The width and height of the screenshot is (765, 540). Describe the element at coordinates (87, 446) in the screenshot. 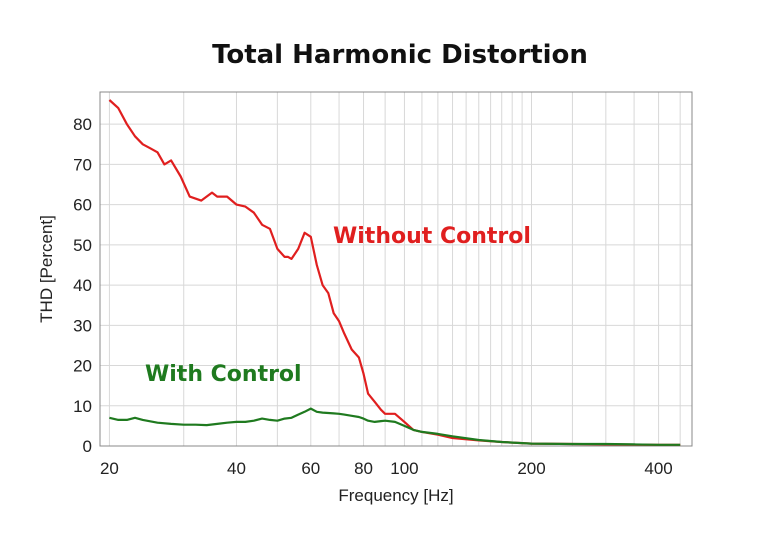

I see `y-tick-label: 0` at that location.